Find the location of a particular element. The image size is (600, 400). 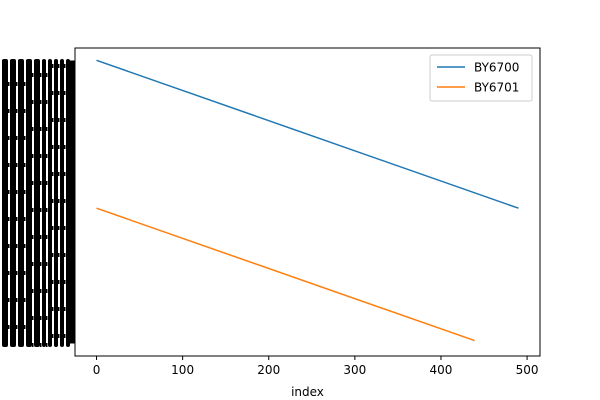

legend-label-by6700: BY6700 is located at coordinates (496, 68).